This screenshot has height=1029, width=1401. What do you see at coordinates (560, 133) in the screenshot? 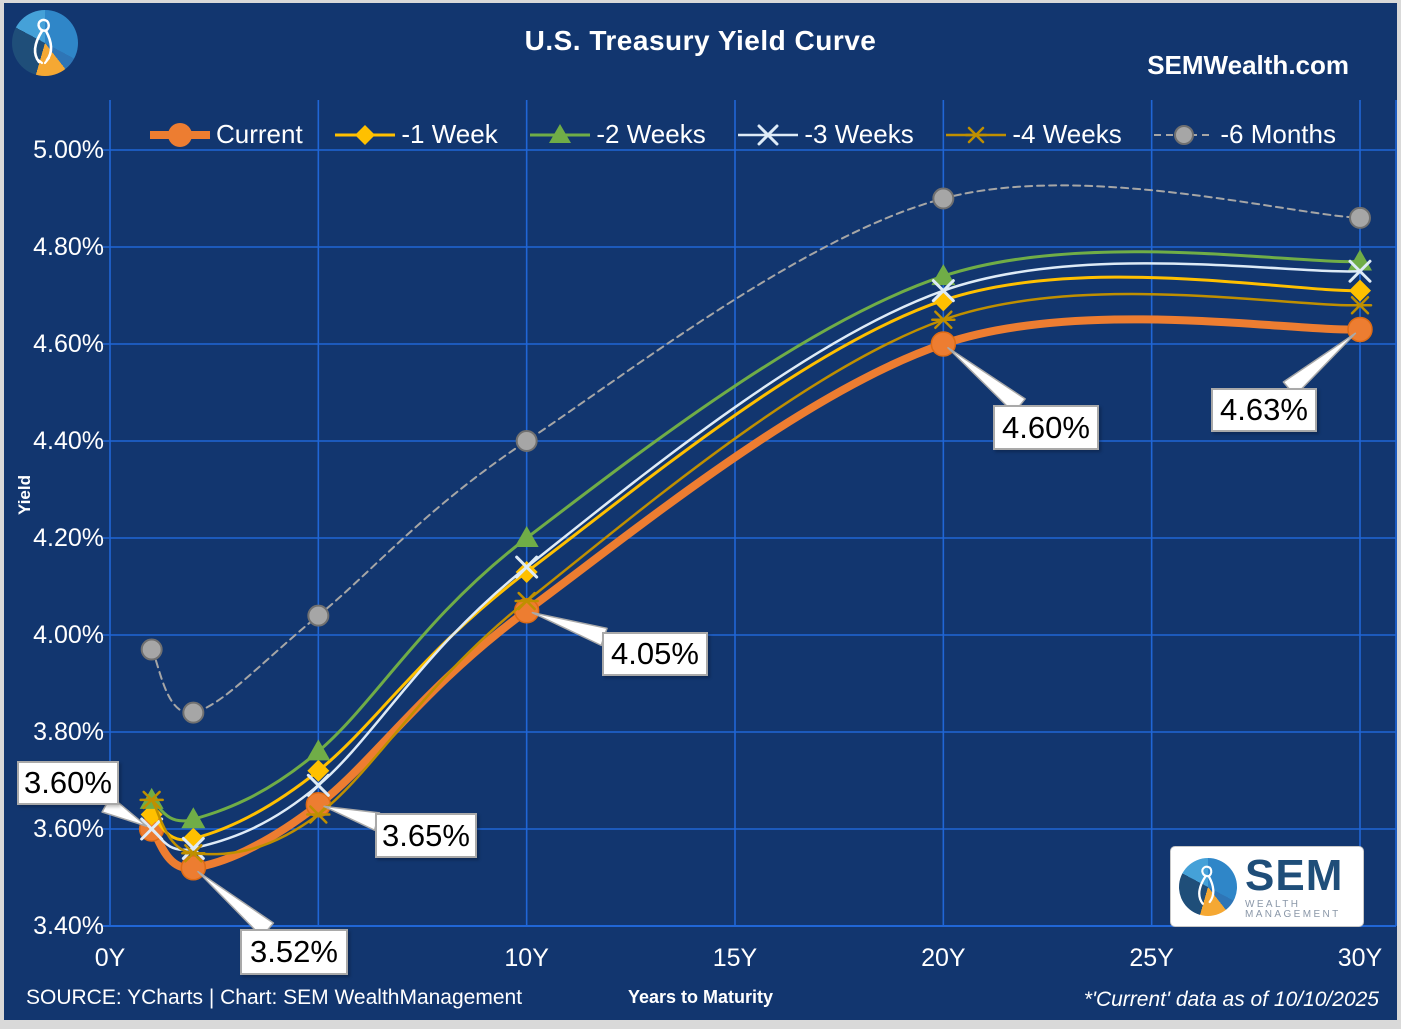
I see `legend-marker-2-weeks-icon` at bounding box center [560, 133].